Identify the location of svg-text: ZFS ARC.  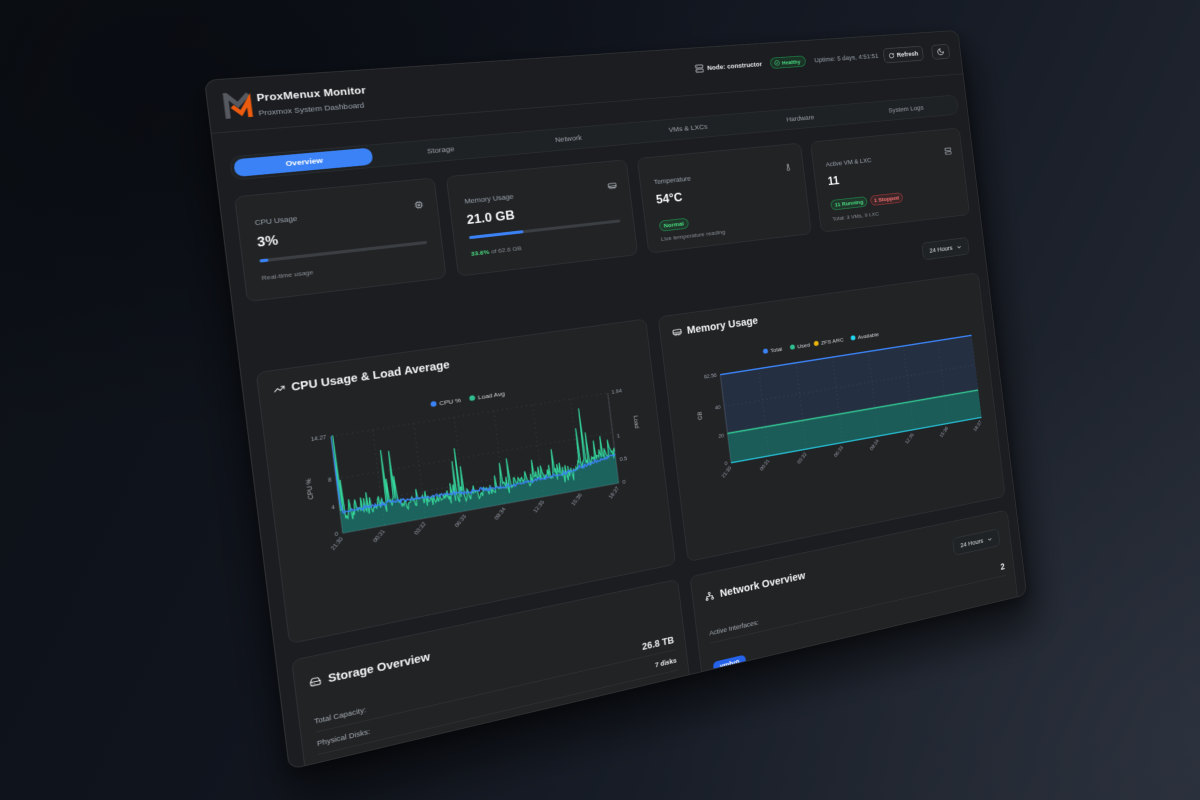
(832, 342).